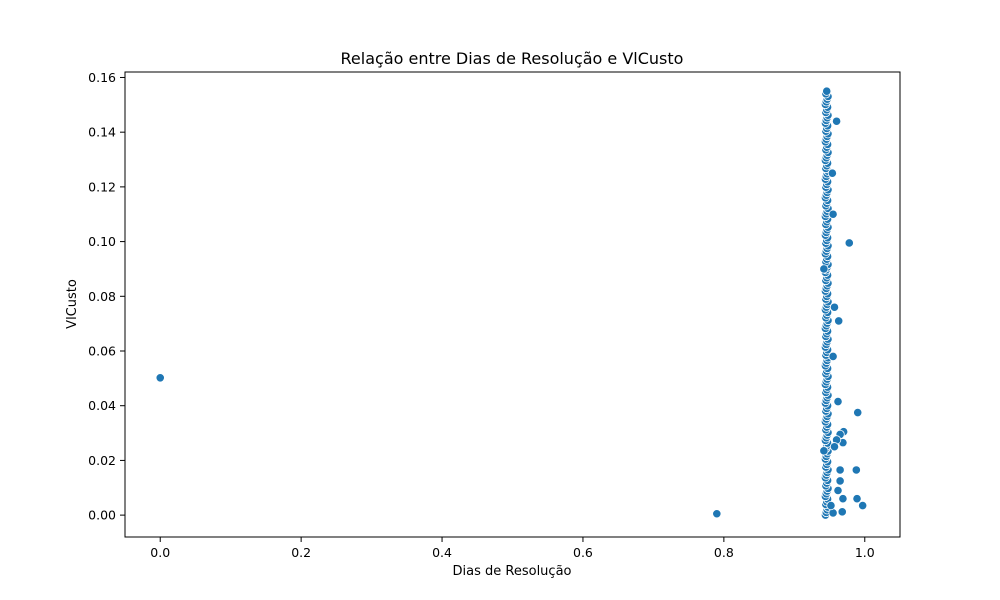  Describe the element at coordinates (102, 186) in the screenshot. I see `y-tick-label: 0.12` at that location.